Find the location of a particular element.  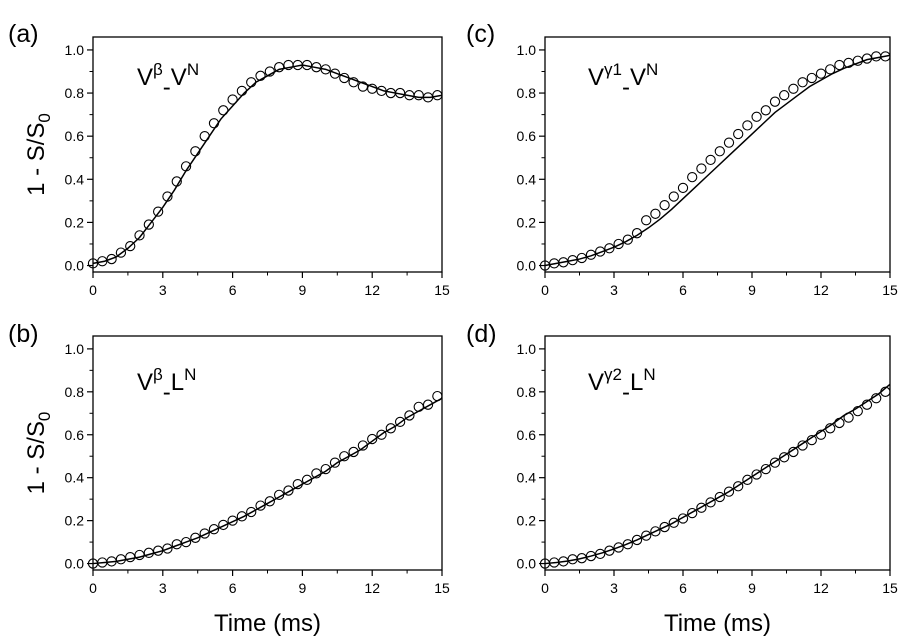

series-label-base1: V is located at coordinates (596, 77).